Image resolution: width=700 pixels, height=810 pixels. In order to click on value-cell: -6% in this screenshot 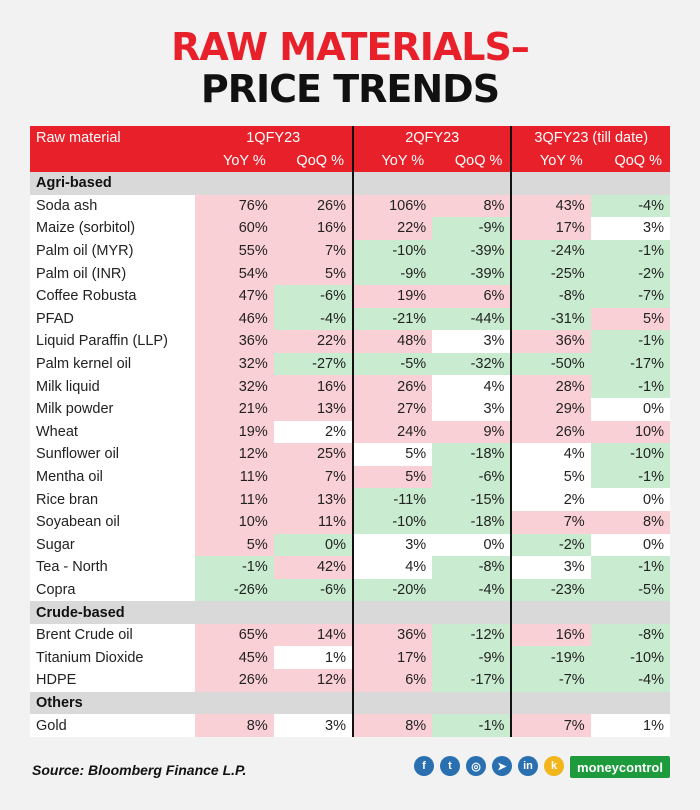, I will do `click(472, 477)`.